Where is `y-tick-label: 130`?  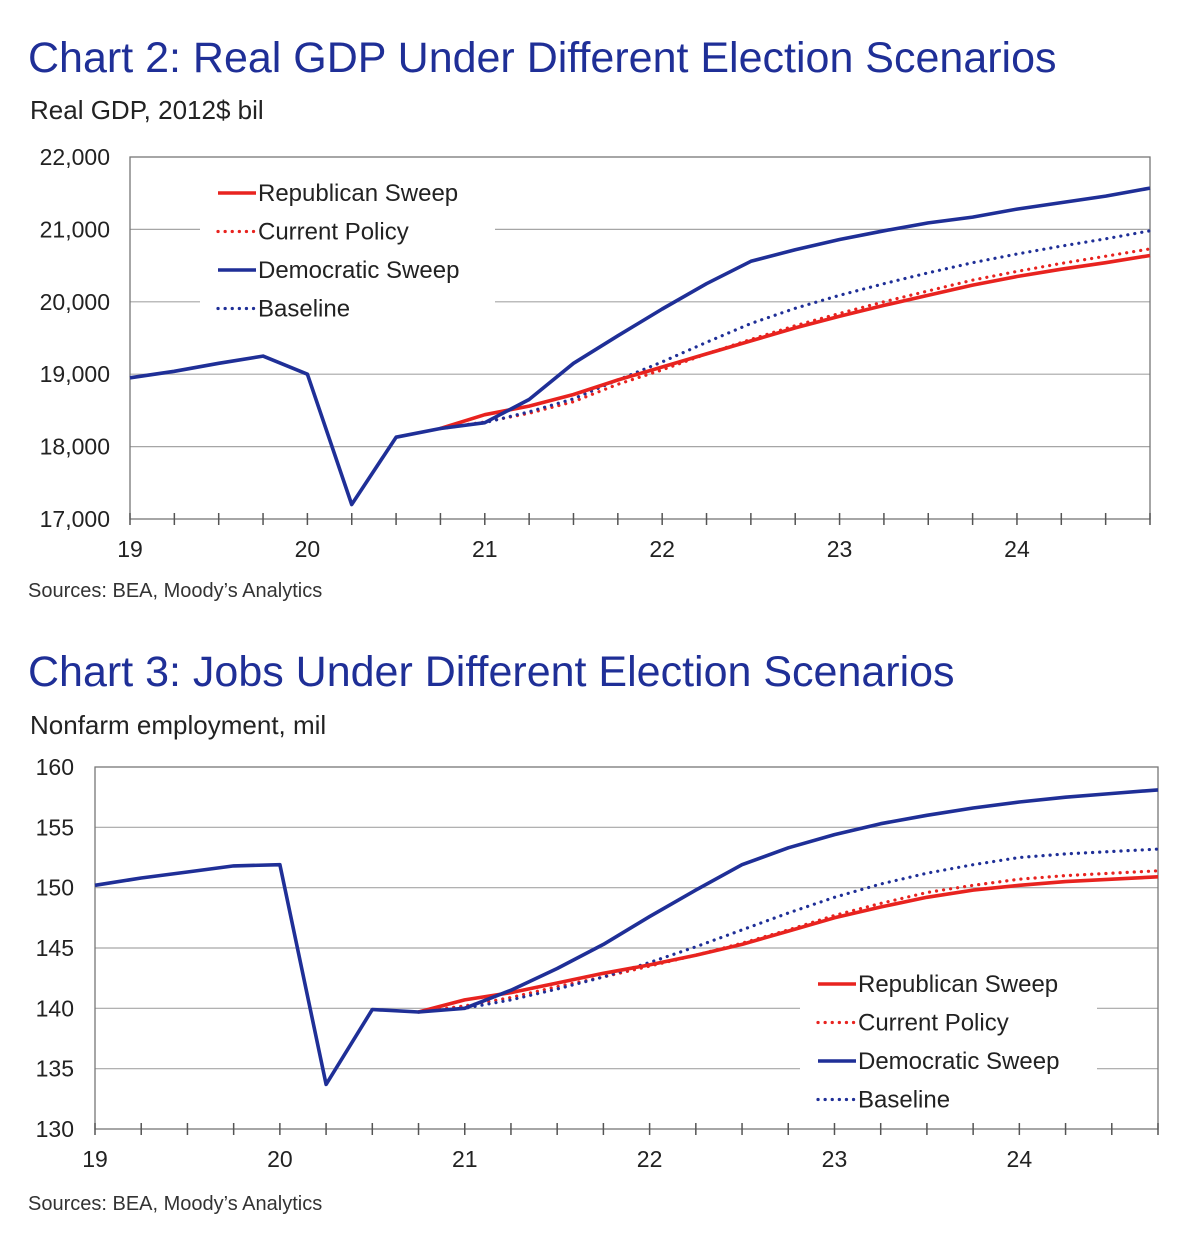 y-tick-label: 130 is located at coordinates (55, 1129).